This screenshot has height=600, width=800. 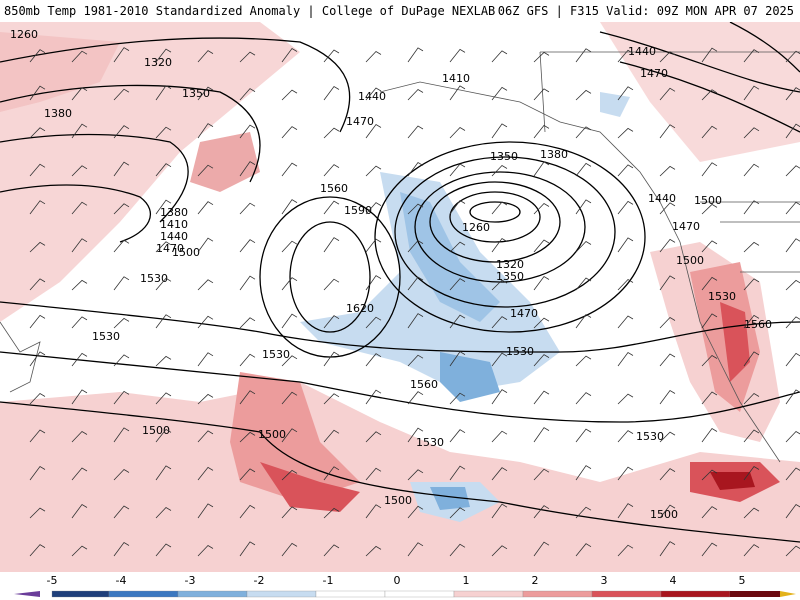 What do you see at coordinates (52, 580) in the screenshot?
I see `colorbar-tick: -5` at bounding box center [52, 580].